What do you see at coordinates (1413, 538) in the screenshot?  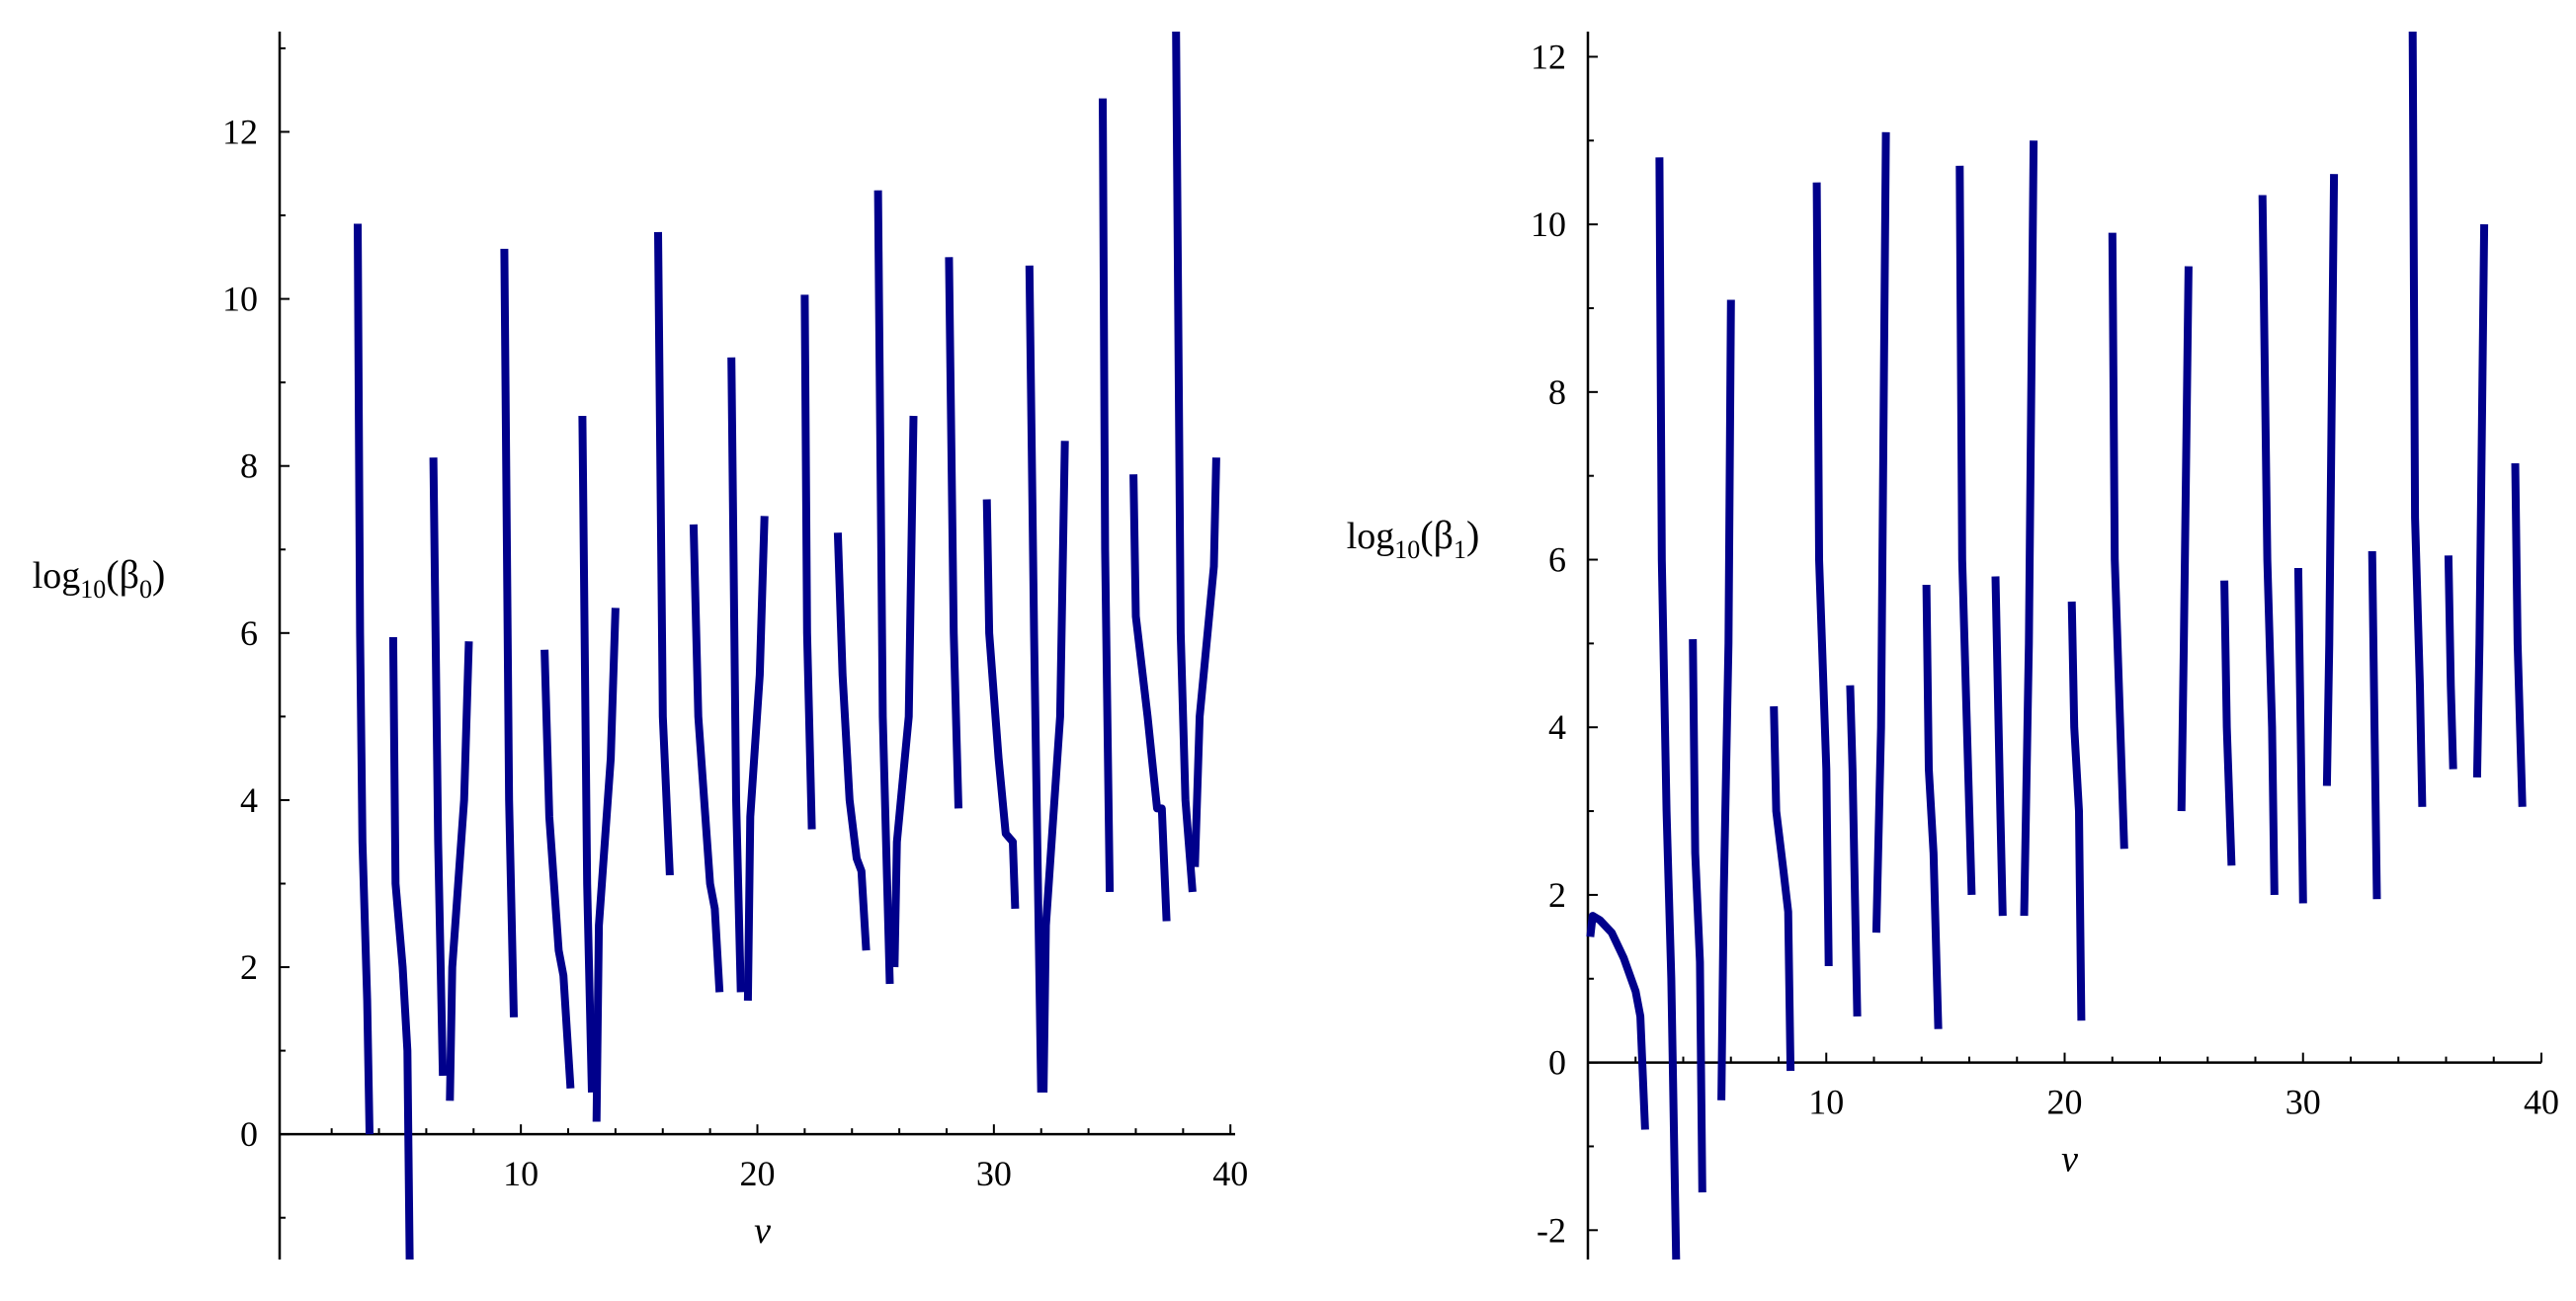 I see `y-axis-title: log10(β1)` at bounding box center [1413, 538].